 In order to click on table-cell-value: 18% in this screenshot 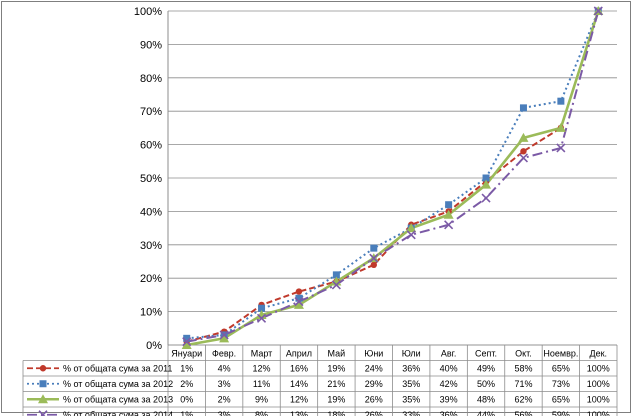, I will do `click(336, 413)`.